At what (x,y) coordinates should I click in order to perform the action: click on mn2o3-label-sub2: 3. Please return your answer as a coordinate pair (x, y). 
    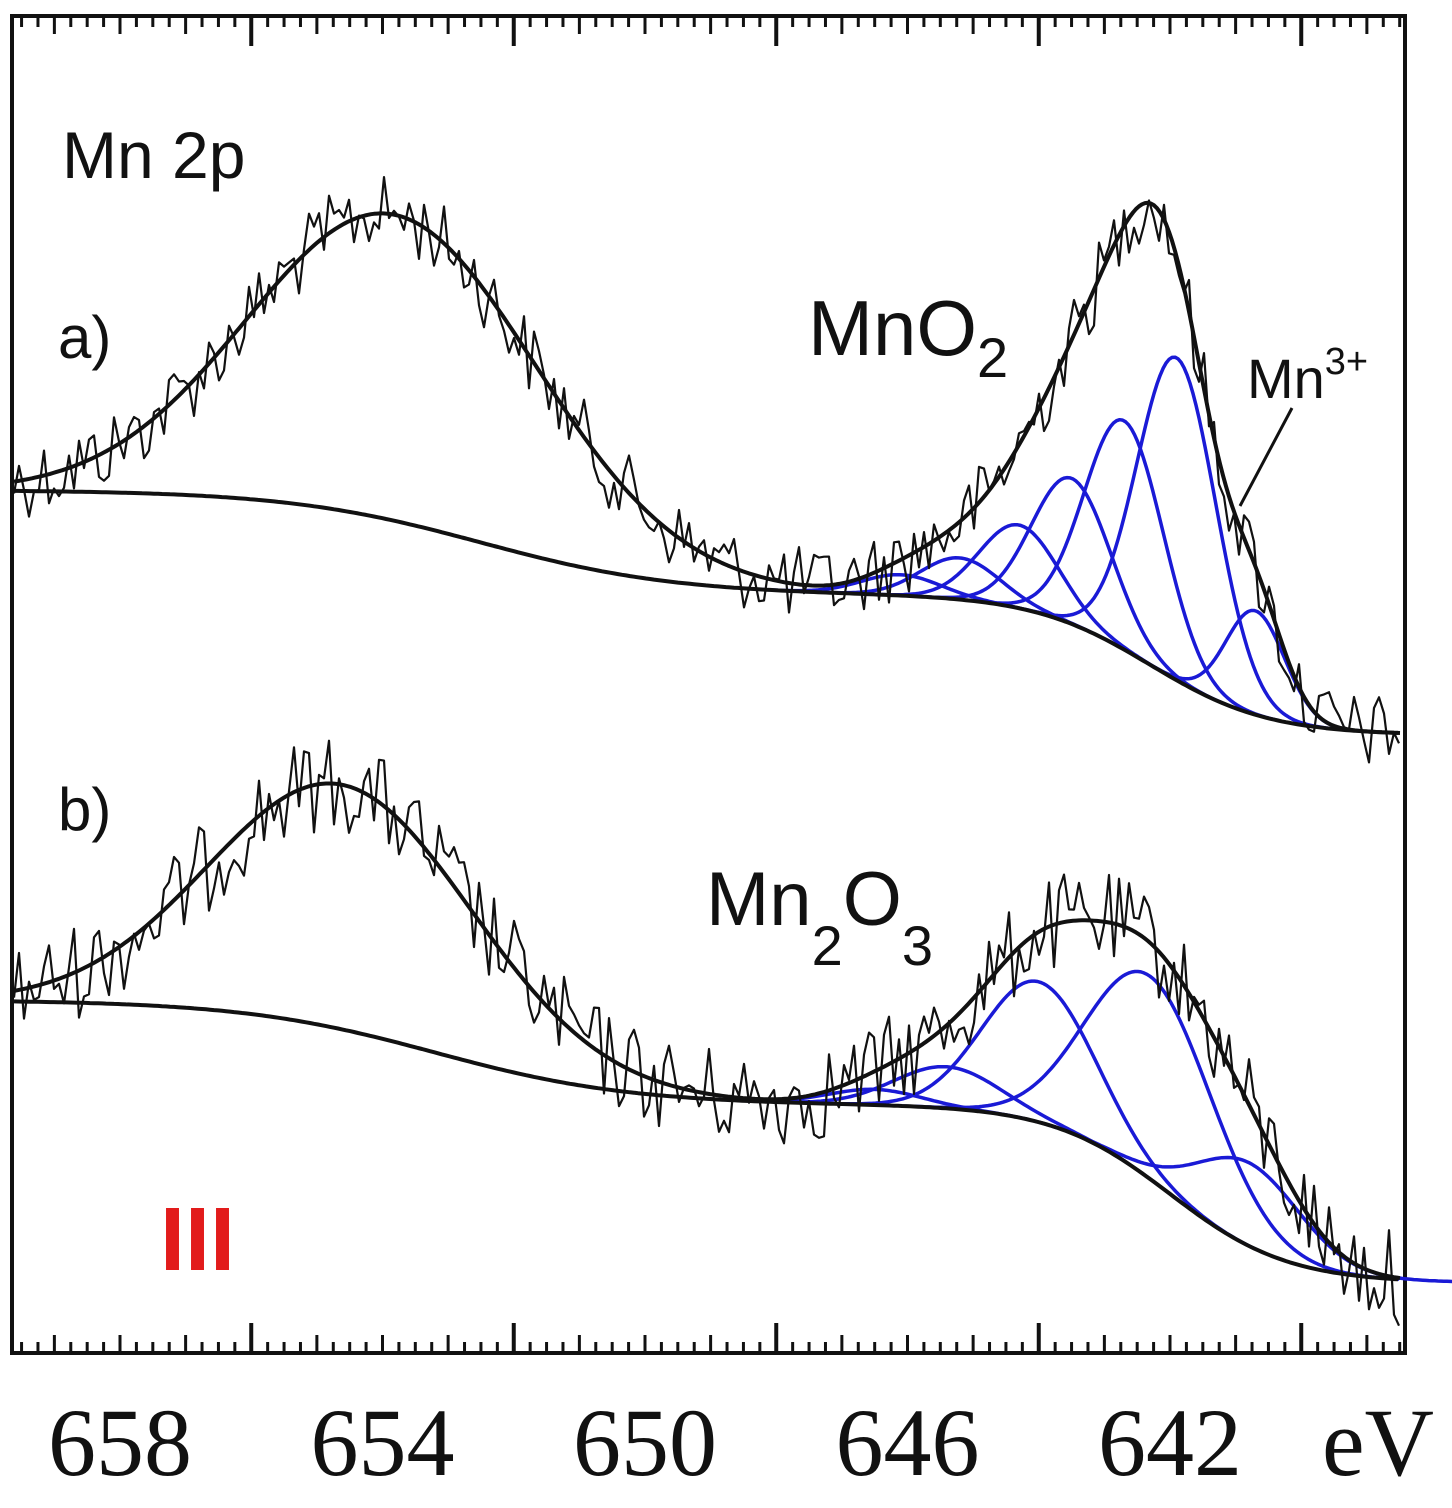
    Looking at the image, I should click on (917, 945).